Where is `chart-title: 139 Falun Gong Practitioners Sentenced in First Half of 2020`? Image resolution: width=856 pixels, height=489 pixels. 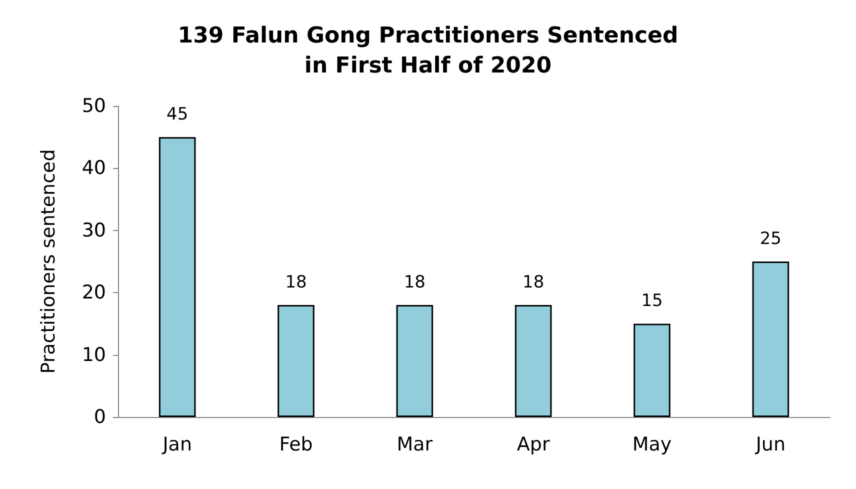
chart-title: 139 Falun Gong Practitioners Sentenced in First Half of 2020 is located at coordinates (428, 51).